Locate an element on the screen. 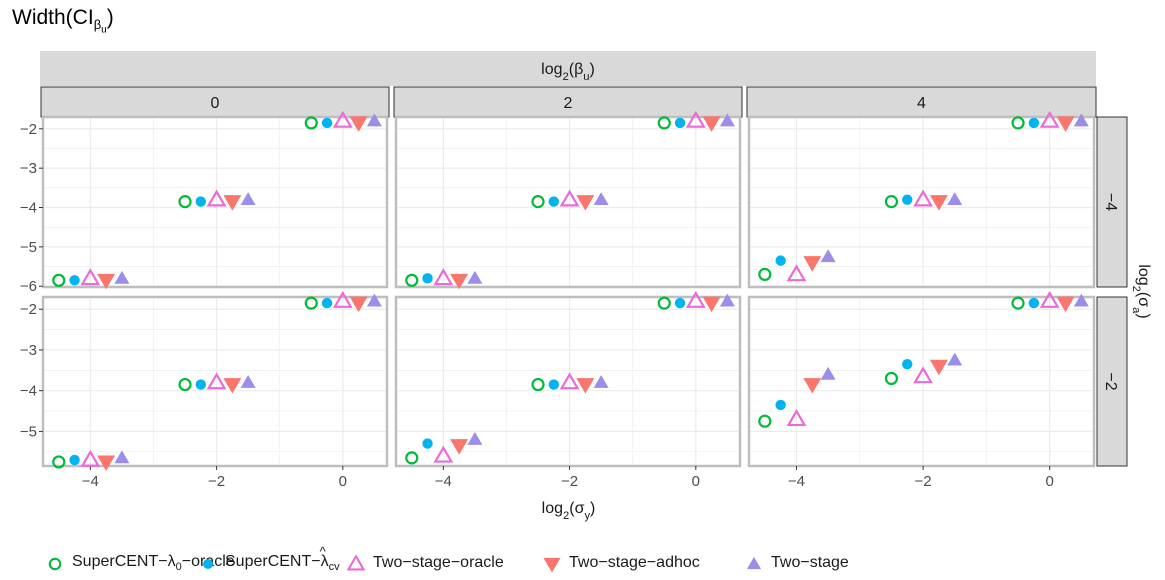 Image resolution: width=1165 pixels, height=580 pixels. panel-r0-c2 is located at coordinates (921, 202).